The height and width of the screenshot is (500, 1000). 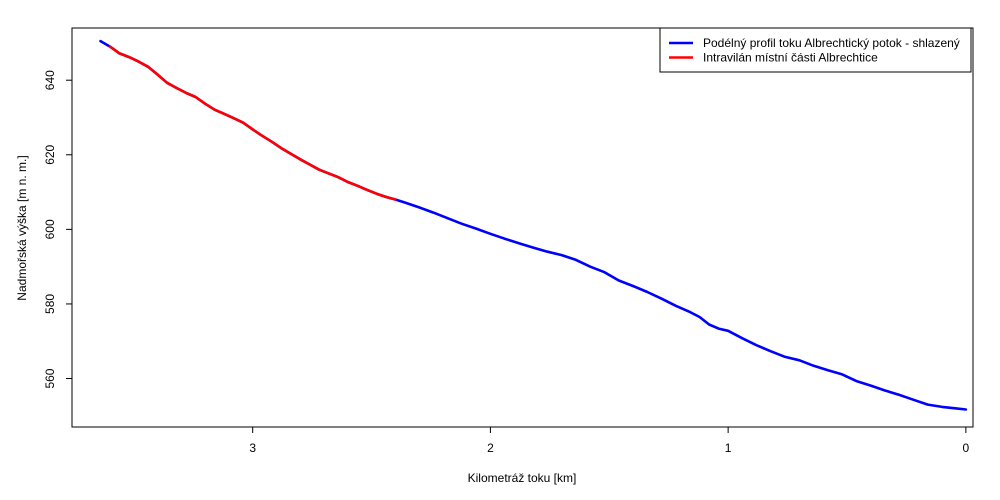 I want to click on x-tick-label: 1, so click(x=728, y=448).